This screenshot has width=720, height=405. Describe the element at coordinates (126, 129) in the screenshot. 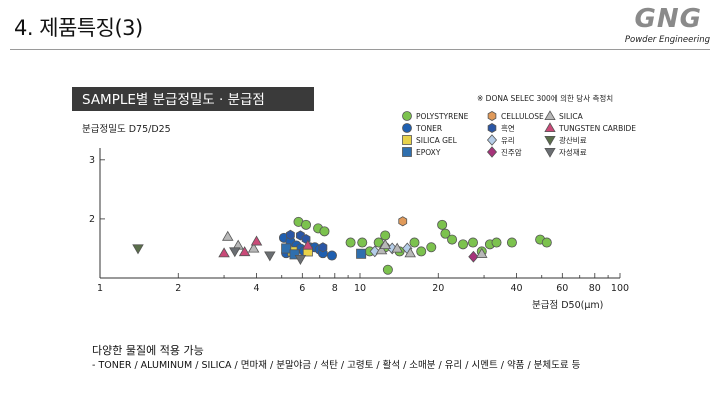

I see `y-axis-title: 분급정밀도 D75/D25` at that location.